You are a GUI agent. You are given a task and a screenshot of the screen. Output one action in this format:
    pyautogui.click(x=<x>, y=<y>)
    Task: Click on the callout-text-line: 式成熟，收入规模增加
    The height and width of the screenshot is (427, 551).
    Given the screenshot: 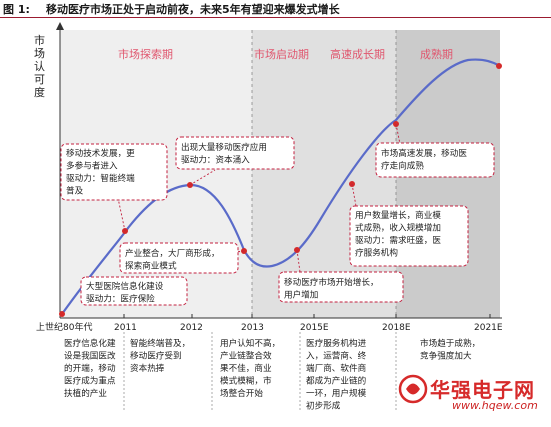 What is the action you would take?
    pyautogui.click(x=398, y=228)
    